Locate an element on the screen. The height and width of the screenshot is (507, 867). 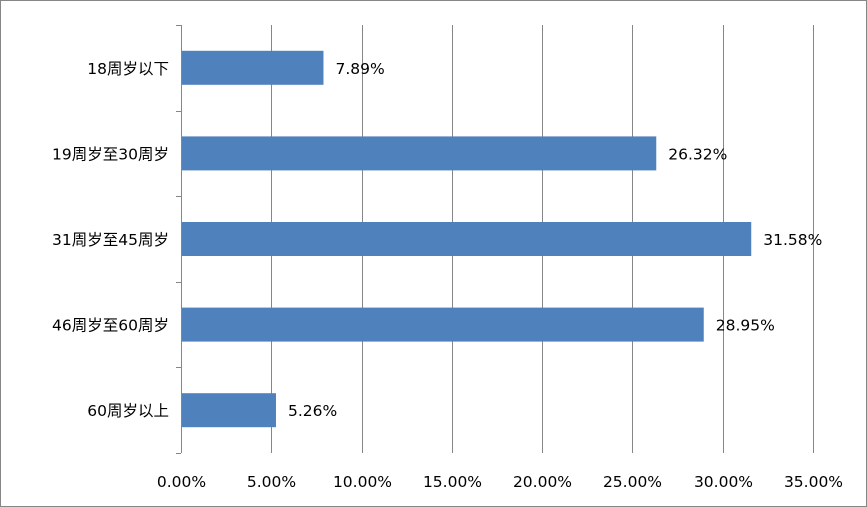
x-tick-label: 20.00% is located at coordinates (542, 482).